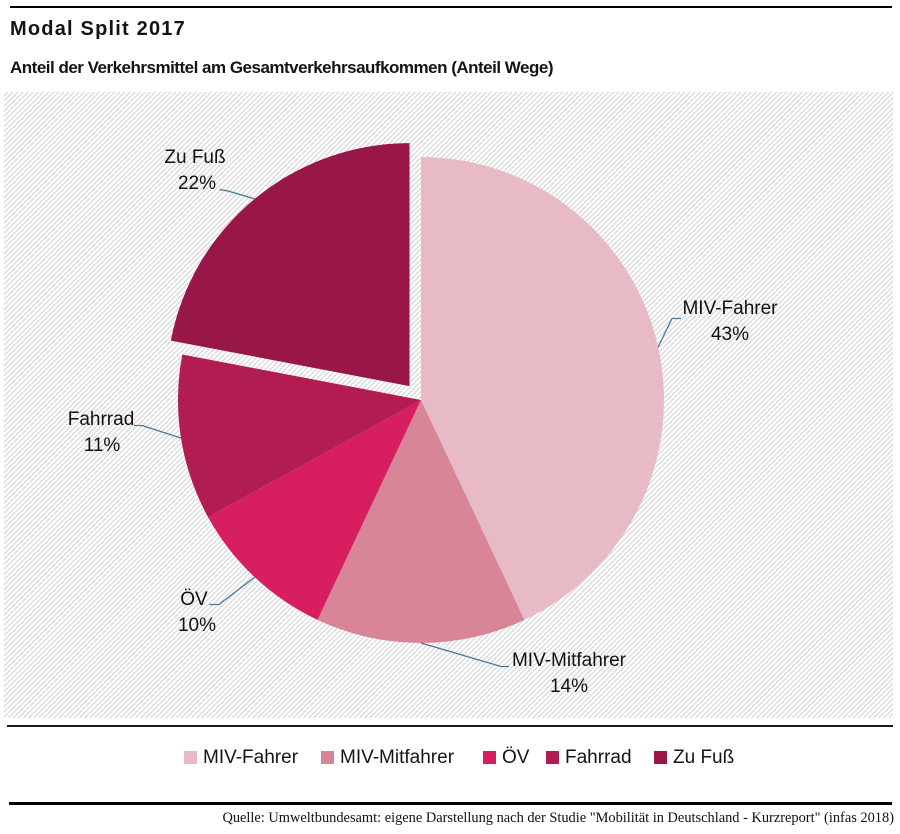 This screenshot has height=834, width=900. What do you see at coordinates (569, 660) in the screenshot?
I see `svg-text: MIV-Mitfahrer` at bounding box center [569, 660].